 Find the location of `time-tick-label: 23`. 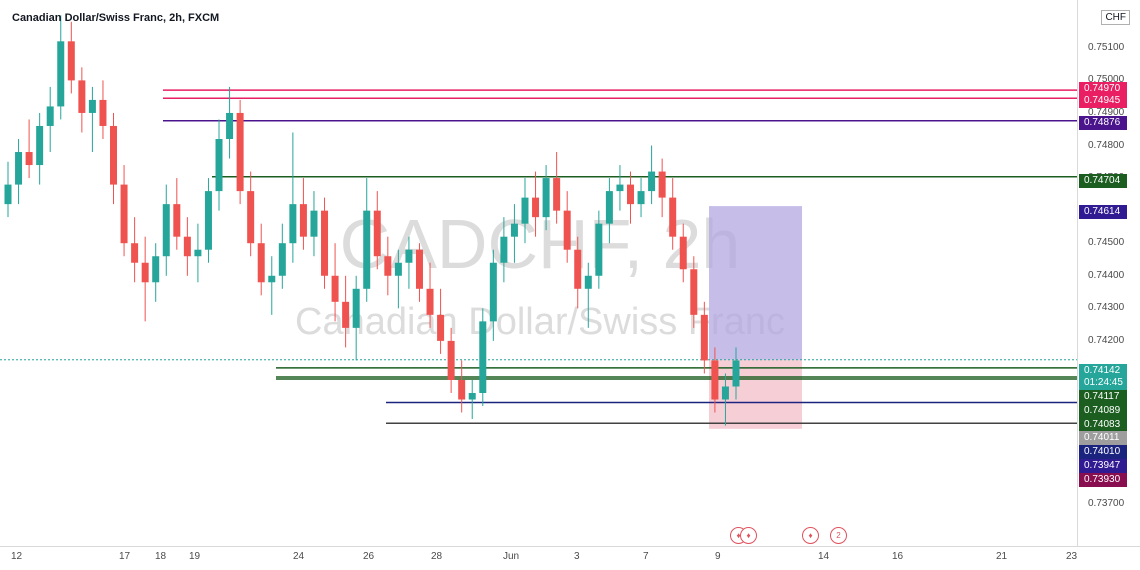

time-tick-label: 23 is located at coordinates (1072, 556).